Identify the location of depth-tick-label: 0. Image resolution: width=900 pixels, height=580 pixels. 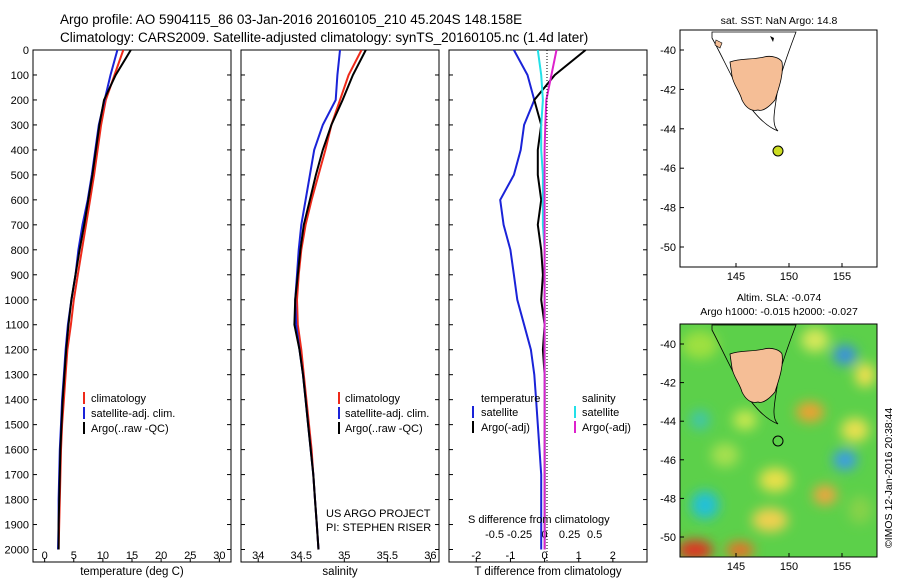
(26, 51).